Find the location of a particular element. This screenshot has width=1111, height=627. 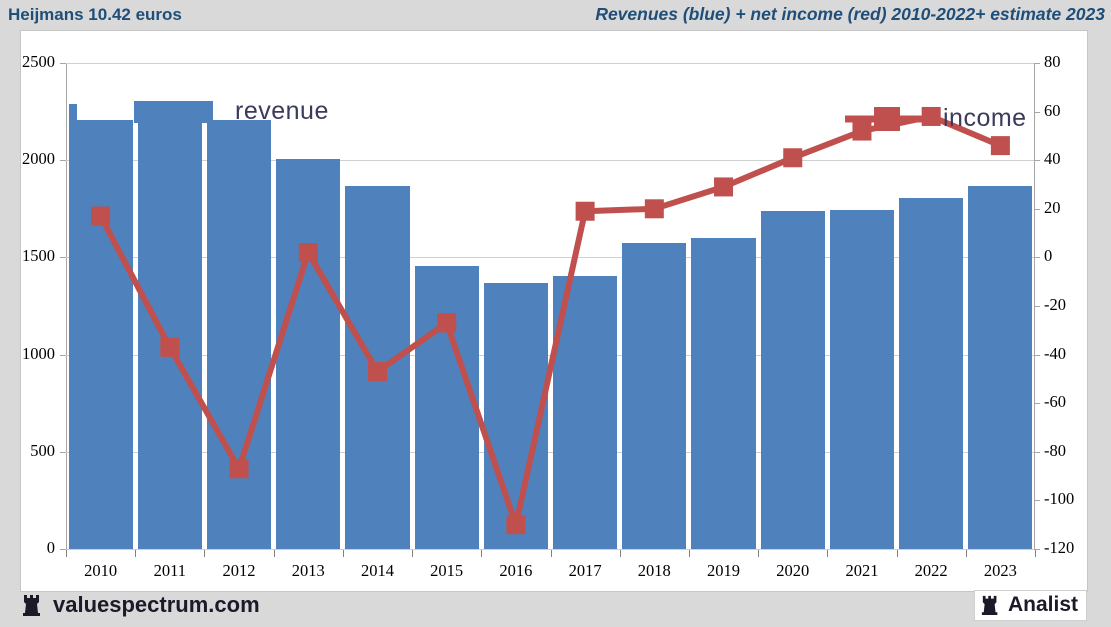

left-axis-tick-label: 500 is located at coordinates (42, 450).